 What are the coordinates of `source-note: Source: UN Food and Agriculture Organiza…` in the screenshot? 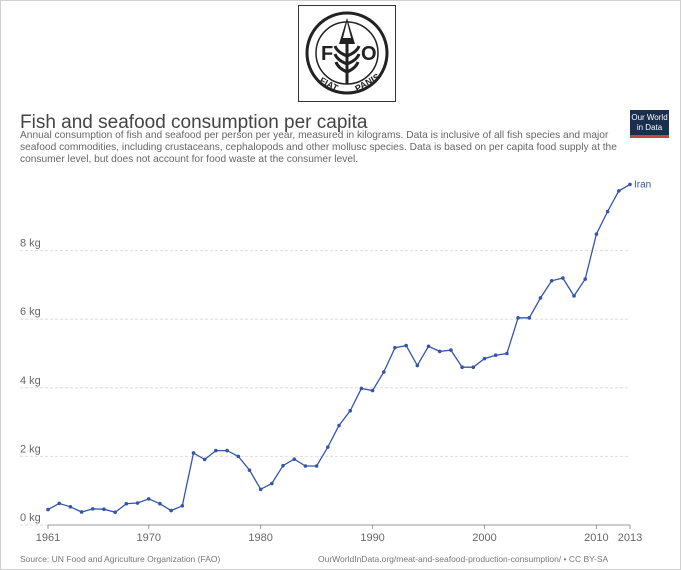 It's located at (120, 559).